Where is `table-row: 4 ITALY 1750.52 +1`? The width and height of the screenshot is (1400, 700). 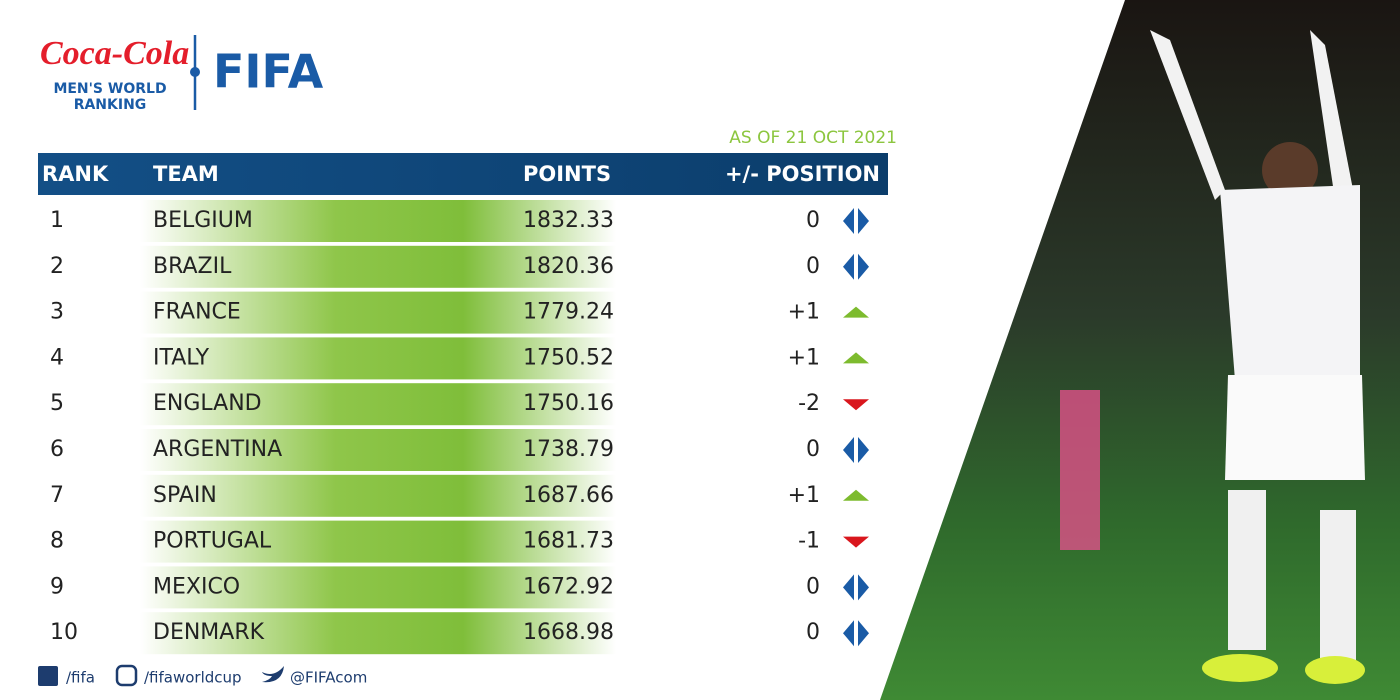
table-row: 4 ITALY 1750.52 +1 is located at coordinates (463, 358).